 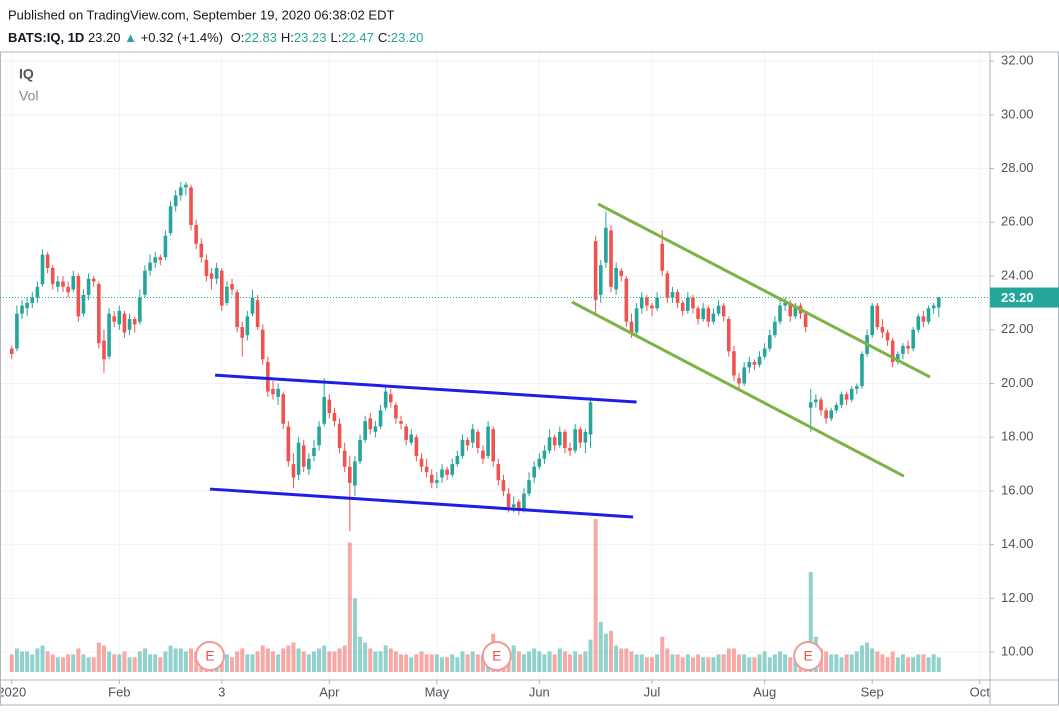 What do you see at coordinates (182, 37) in the screenshot?
I see `change: +0.32 (+1.4%)` at bounding box center [182, 37].